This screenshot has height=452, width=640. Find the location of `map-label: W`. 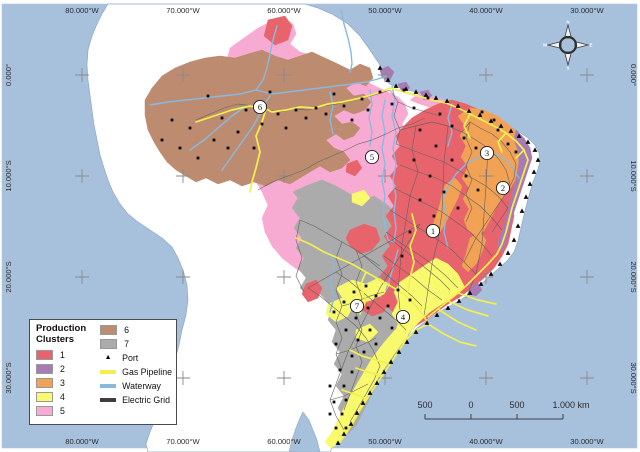

map-label: W is located at coordinates (545, 45).